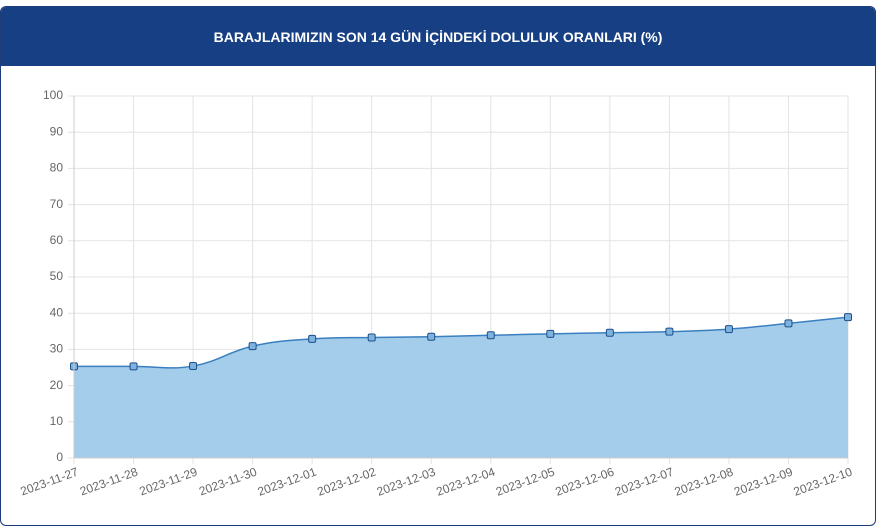 The width and height of the screenshot is (884, 529). Describe the element at coordinates (704, 482) in the screenshot. I see `x-tick-label: 2023-12-08` at that location.